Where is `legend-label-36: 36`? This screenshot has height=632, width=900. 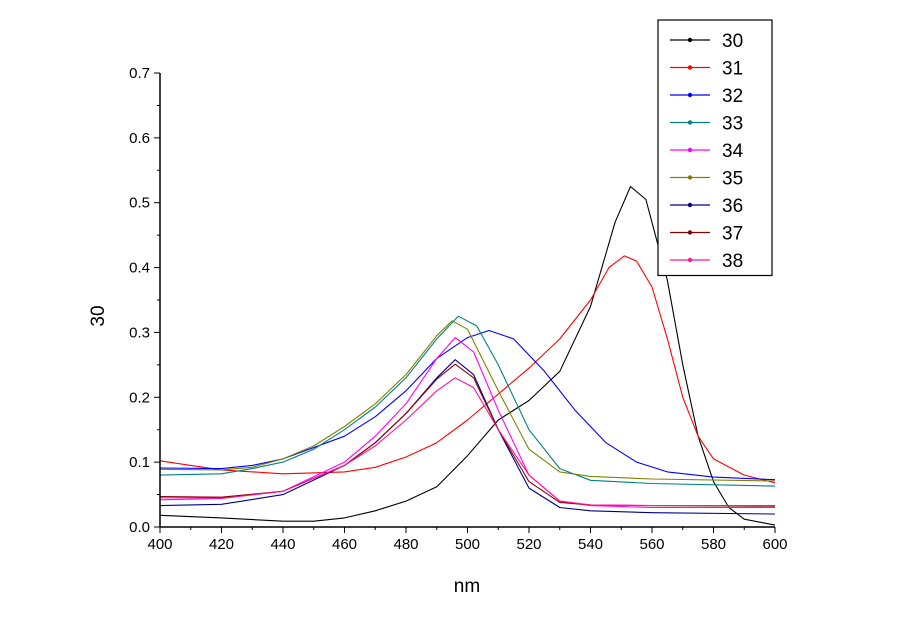 legend-label-36: 36 is located at coordinates (732, 206).